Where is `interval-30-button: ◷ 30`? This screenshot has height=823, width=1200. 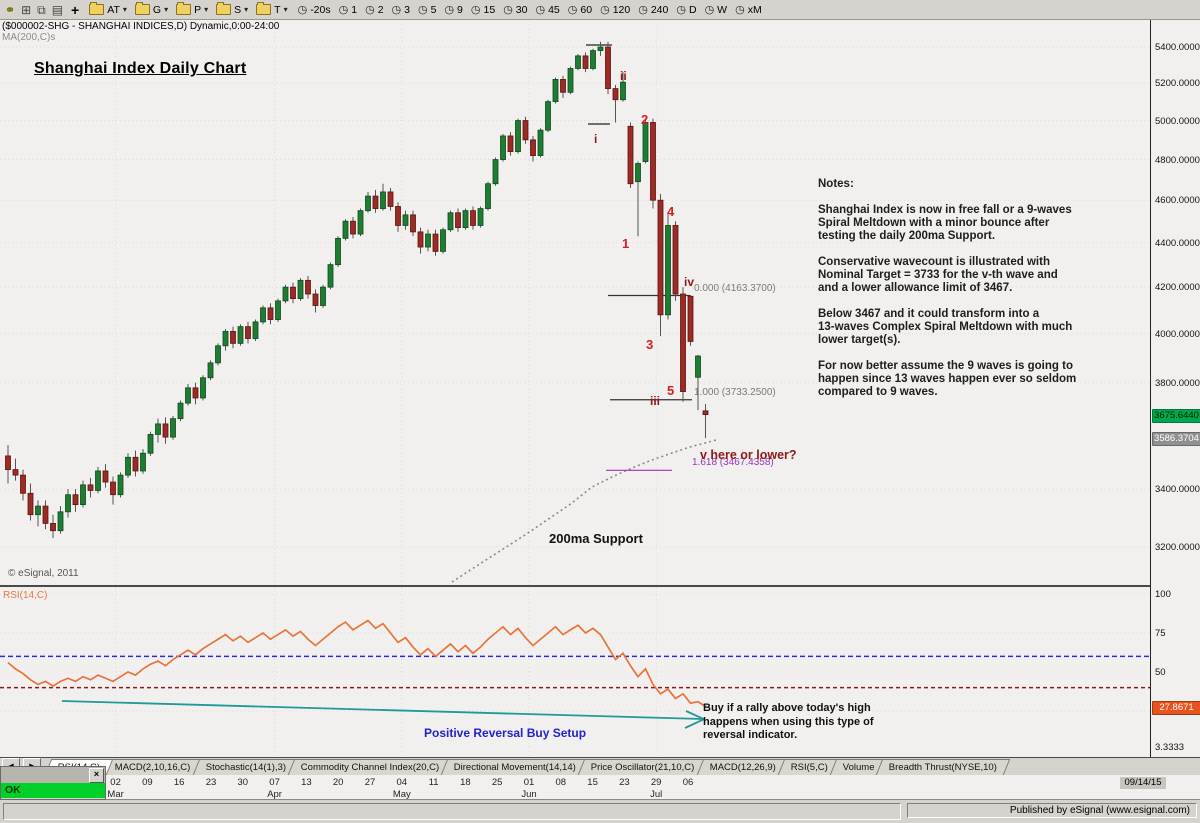
interval-30-button: ◷ 30 is located at coordinates (515, 10).